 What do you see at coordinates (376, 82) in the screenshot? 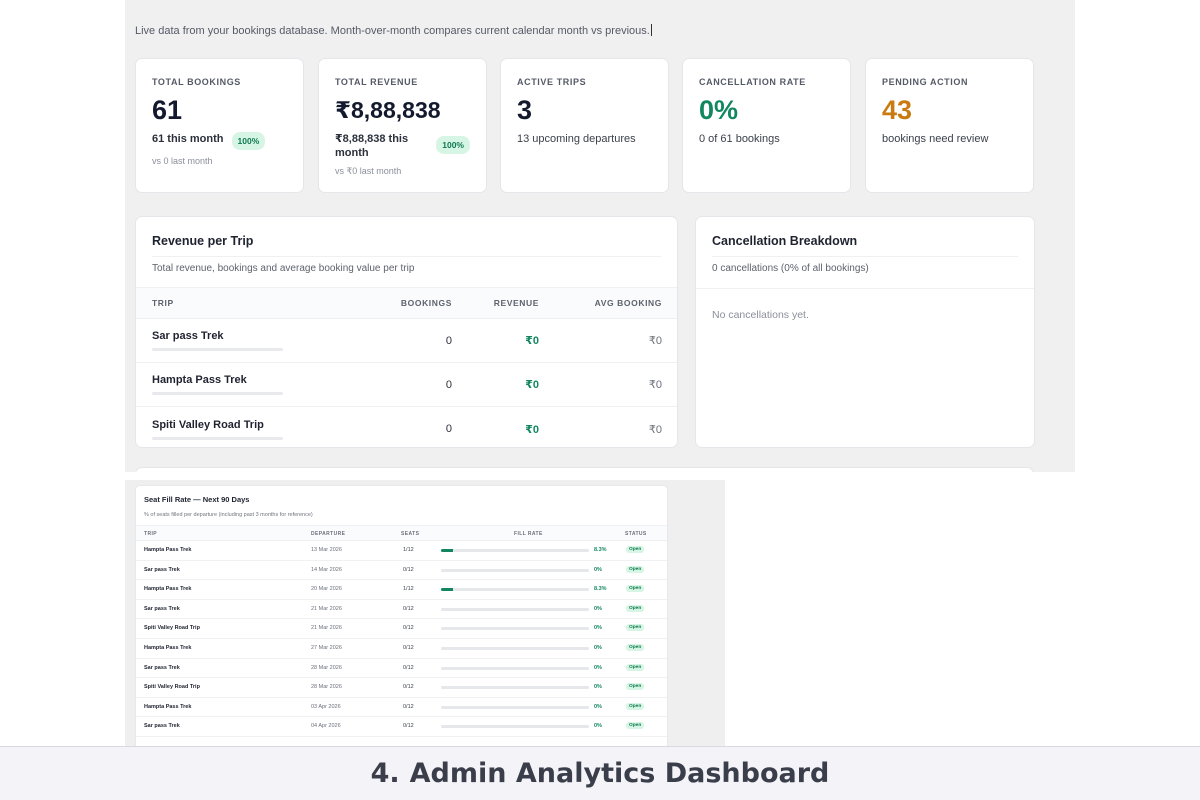
I see `kpi-label: TOTAL REVENUE` at bounding box center [376, 82].